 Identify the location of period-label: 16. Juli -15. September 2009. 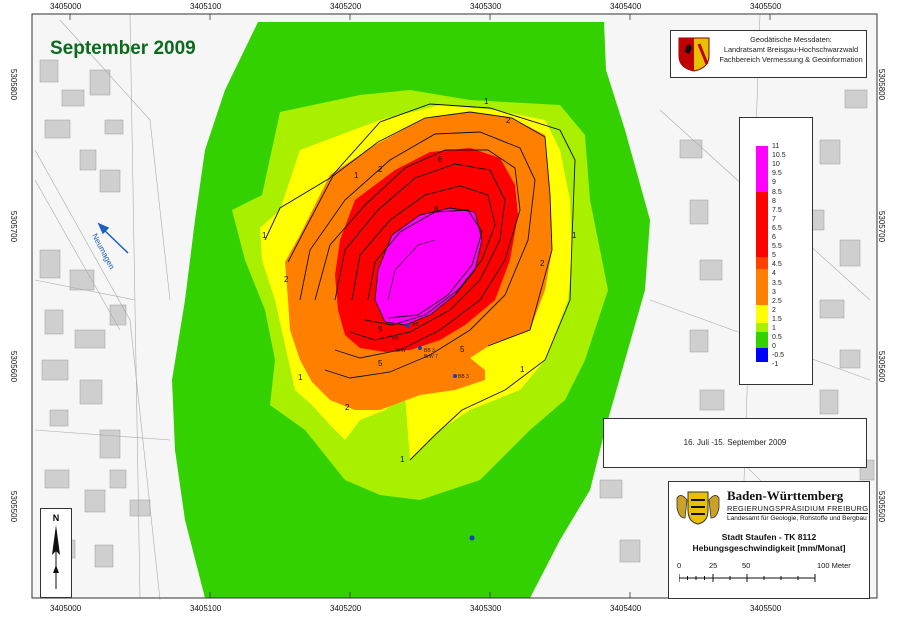
(735, 442).